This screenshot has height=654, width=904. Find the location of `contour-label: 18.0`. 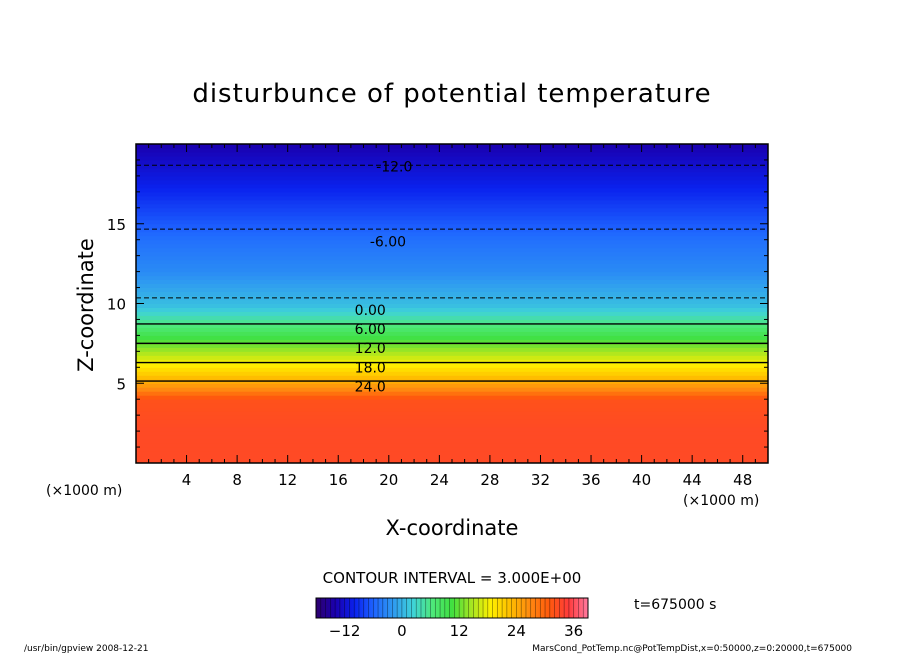

contour-label: 18.0 is located at coordinates (370, 368).